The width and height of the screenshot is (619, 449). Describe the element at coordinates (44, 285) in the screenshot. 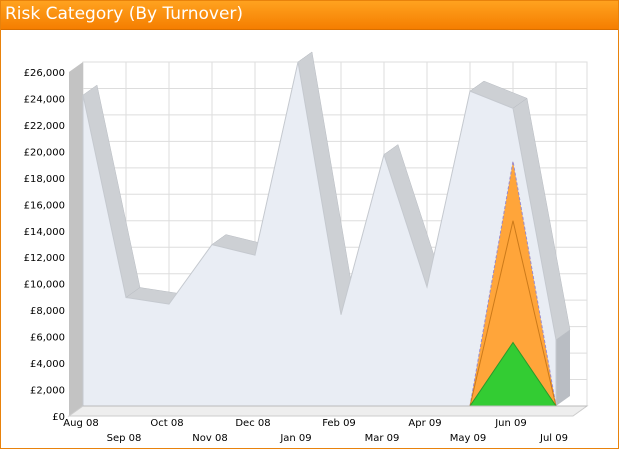

I see `y-tick-label: £10,000` at that location.